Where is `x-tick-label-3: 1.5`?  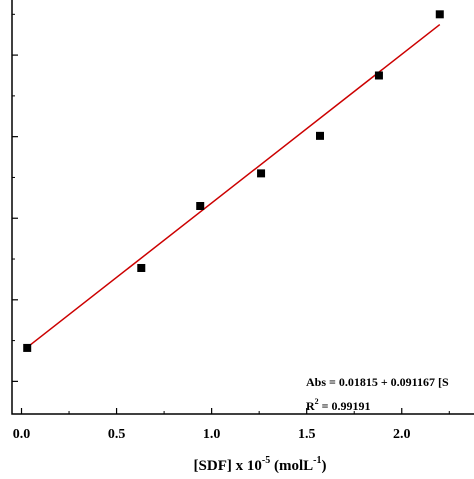
x-tick-label-3: 1.5 is located at coordinates (307, 434).